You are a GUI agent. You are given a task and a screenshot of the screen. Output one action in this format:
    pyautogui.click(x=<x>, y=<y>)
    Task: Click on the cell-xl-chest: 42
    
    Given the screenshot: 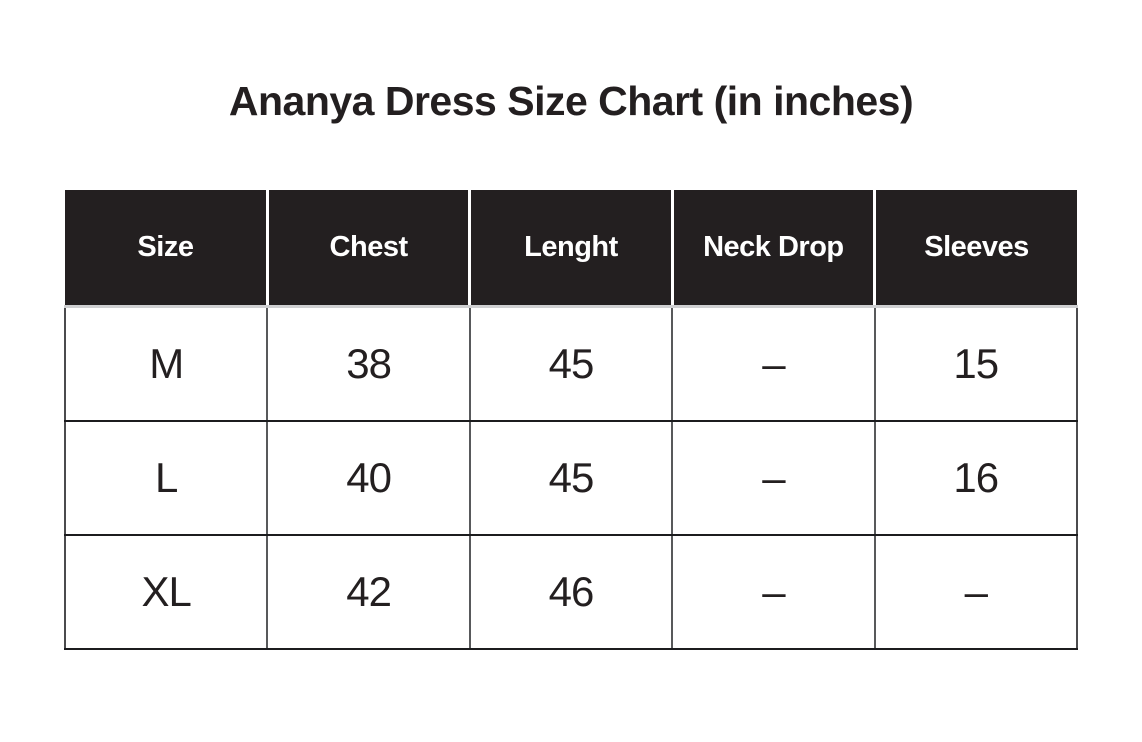 What is the action you would take?
    pyautogui.click(x=368, y=592)
    